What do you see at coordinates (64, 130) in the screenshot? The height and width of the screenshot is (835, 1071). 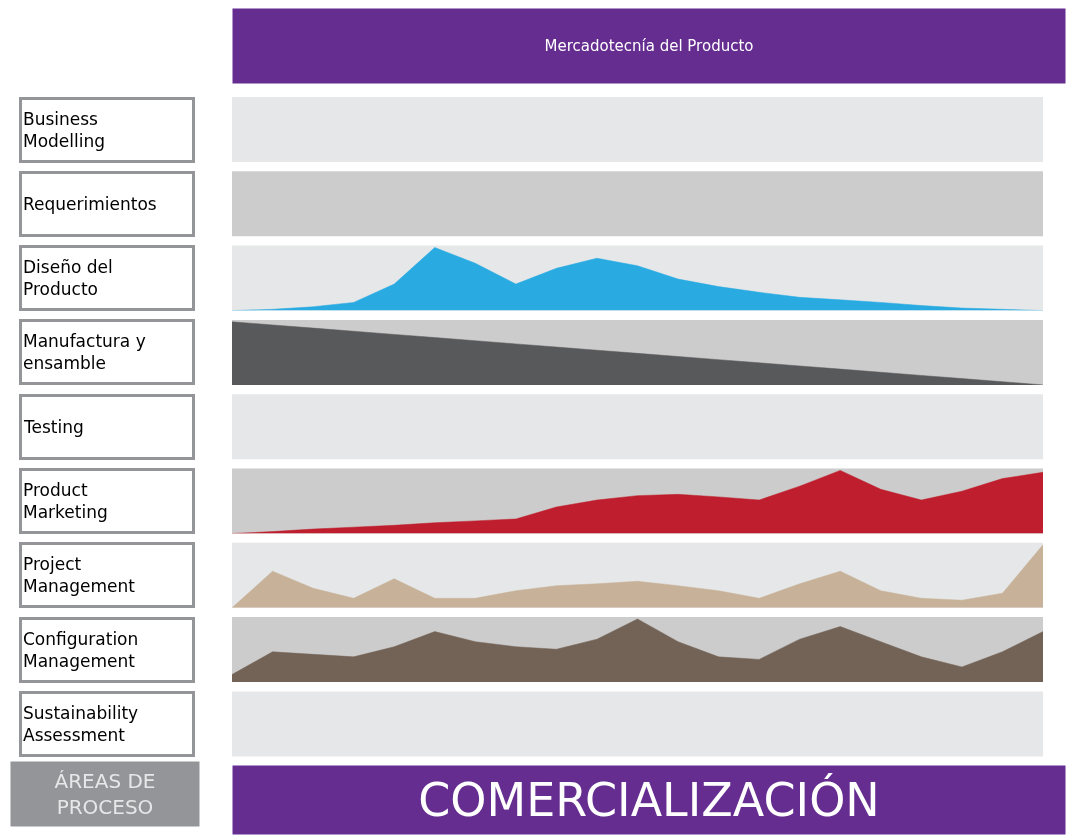 I see `text: Business Modelling` at bounding box center [64, 130].